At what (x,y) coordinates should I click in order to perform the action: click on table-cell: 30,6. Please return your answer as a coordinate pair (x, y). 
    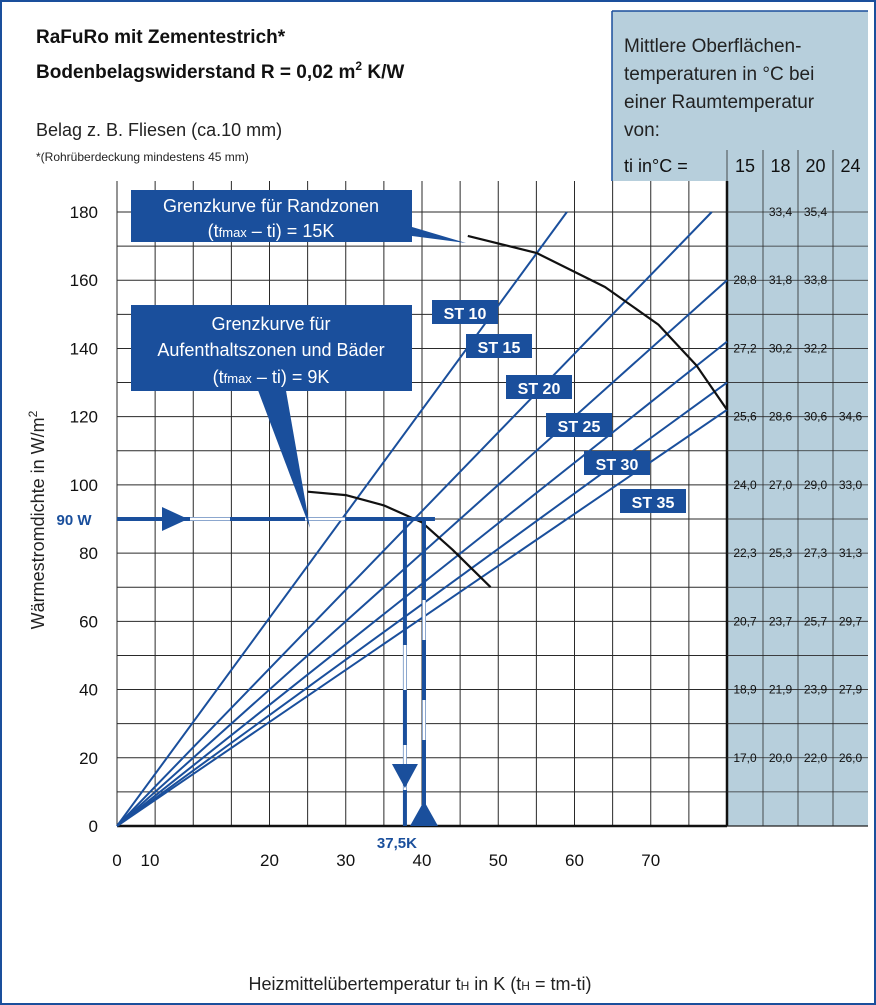
    Looking at the image, I should click on (816, 417).